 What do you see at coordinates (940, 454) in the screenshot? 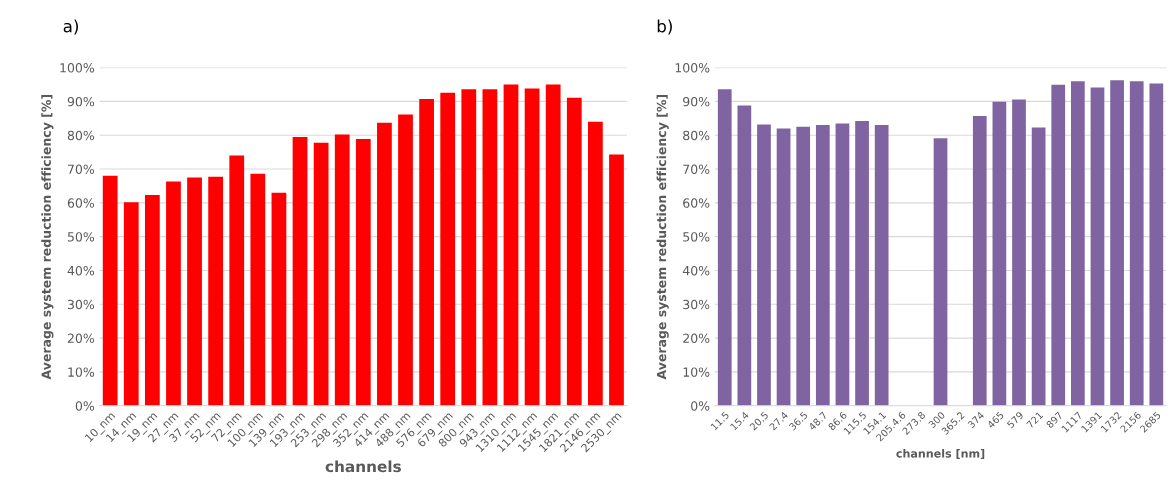
I see `x-axis-title: channels [nm]` at bounding box center [940, 454].